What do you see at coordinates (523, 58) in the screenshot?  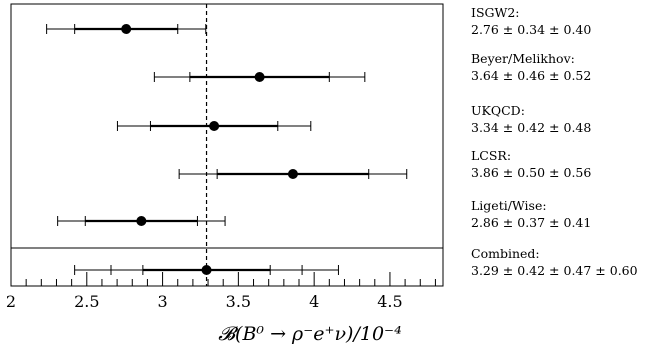 I see `measurement-name: Beyer/Melikhov:` at bounding box center [523, 58].